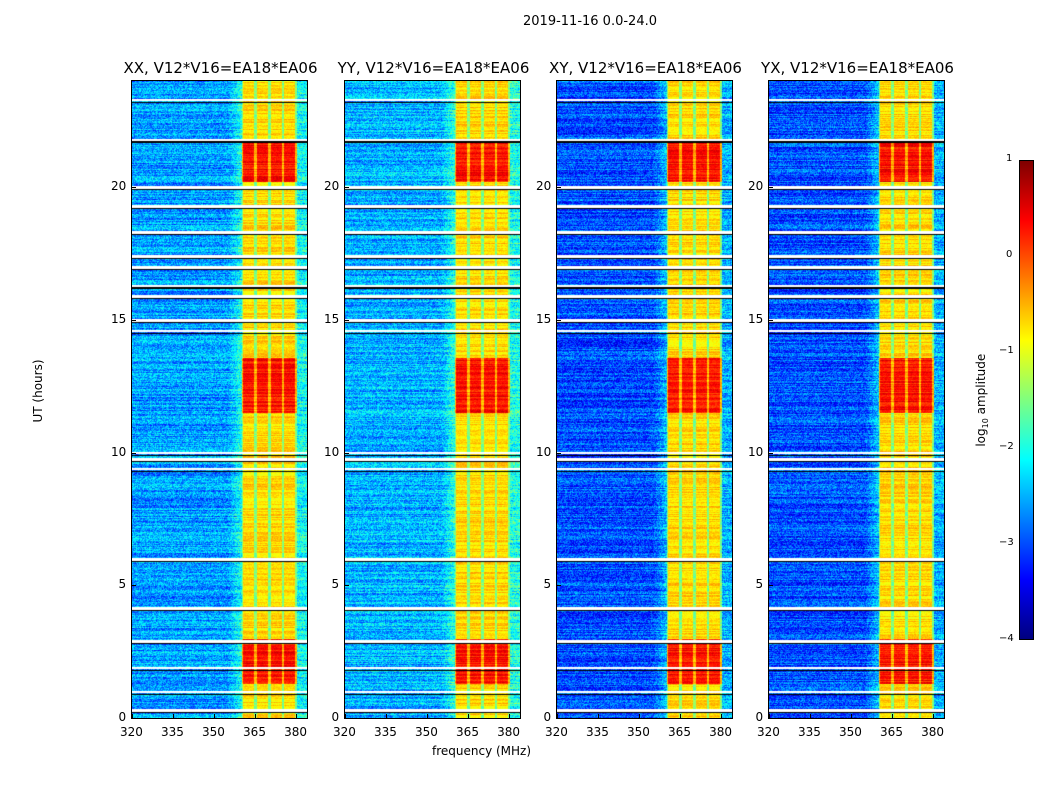 This screenshot has height=800, width=1050. Describe the element at coordinates (1026, 400) in the screenshot. I see `colorbar` at that location.